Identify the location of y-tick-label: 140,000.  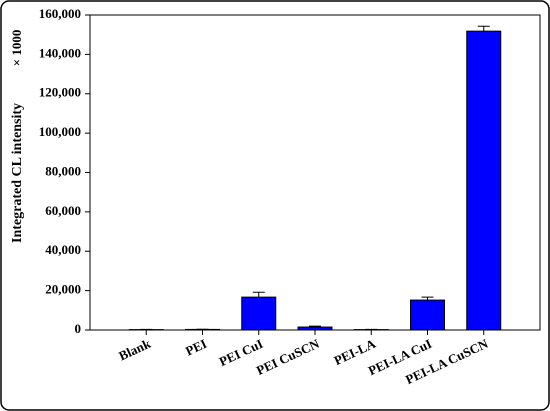
(60, 52).